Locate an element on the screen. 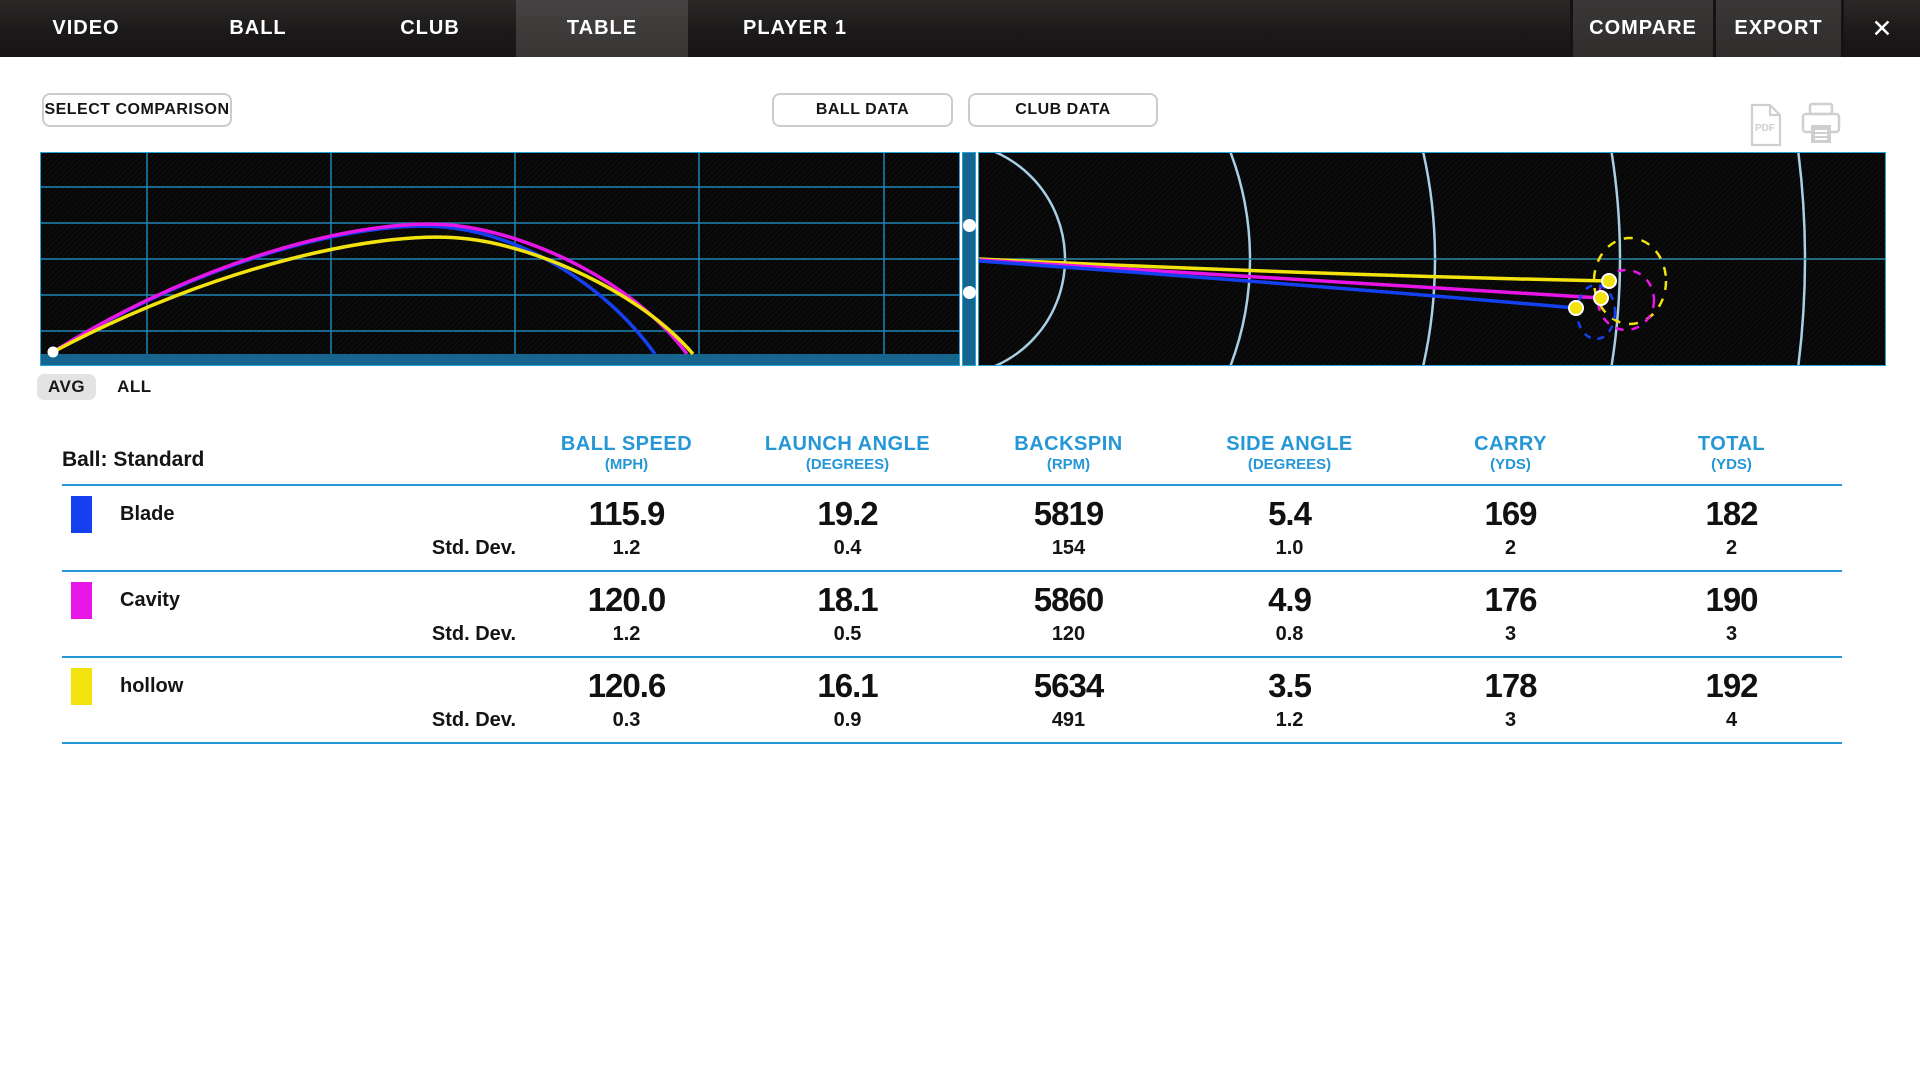  value-carry: 178 is located at coordinates (1510, 686).